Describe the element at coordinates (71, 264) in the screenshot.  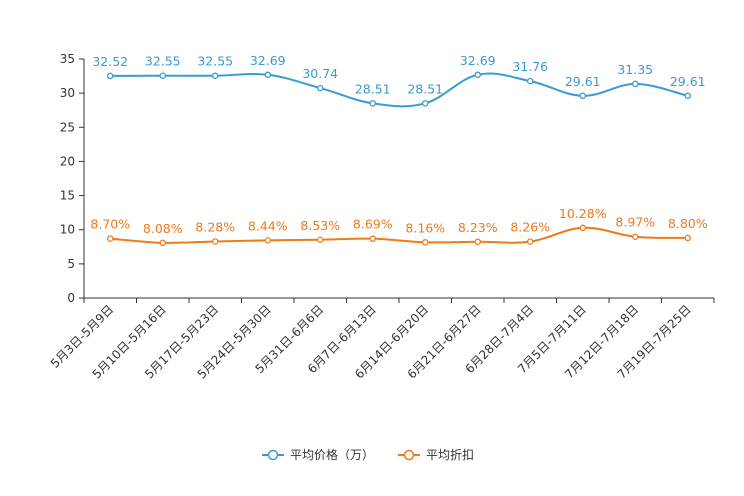
I see `y-tick-label: 5` at that location.